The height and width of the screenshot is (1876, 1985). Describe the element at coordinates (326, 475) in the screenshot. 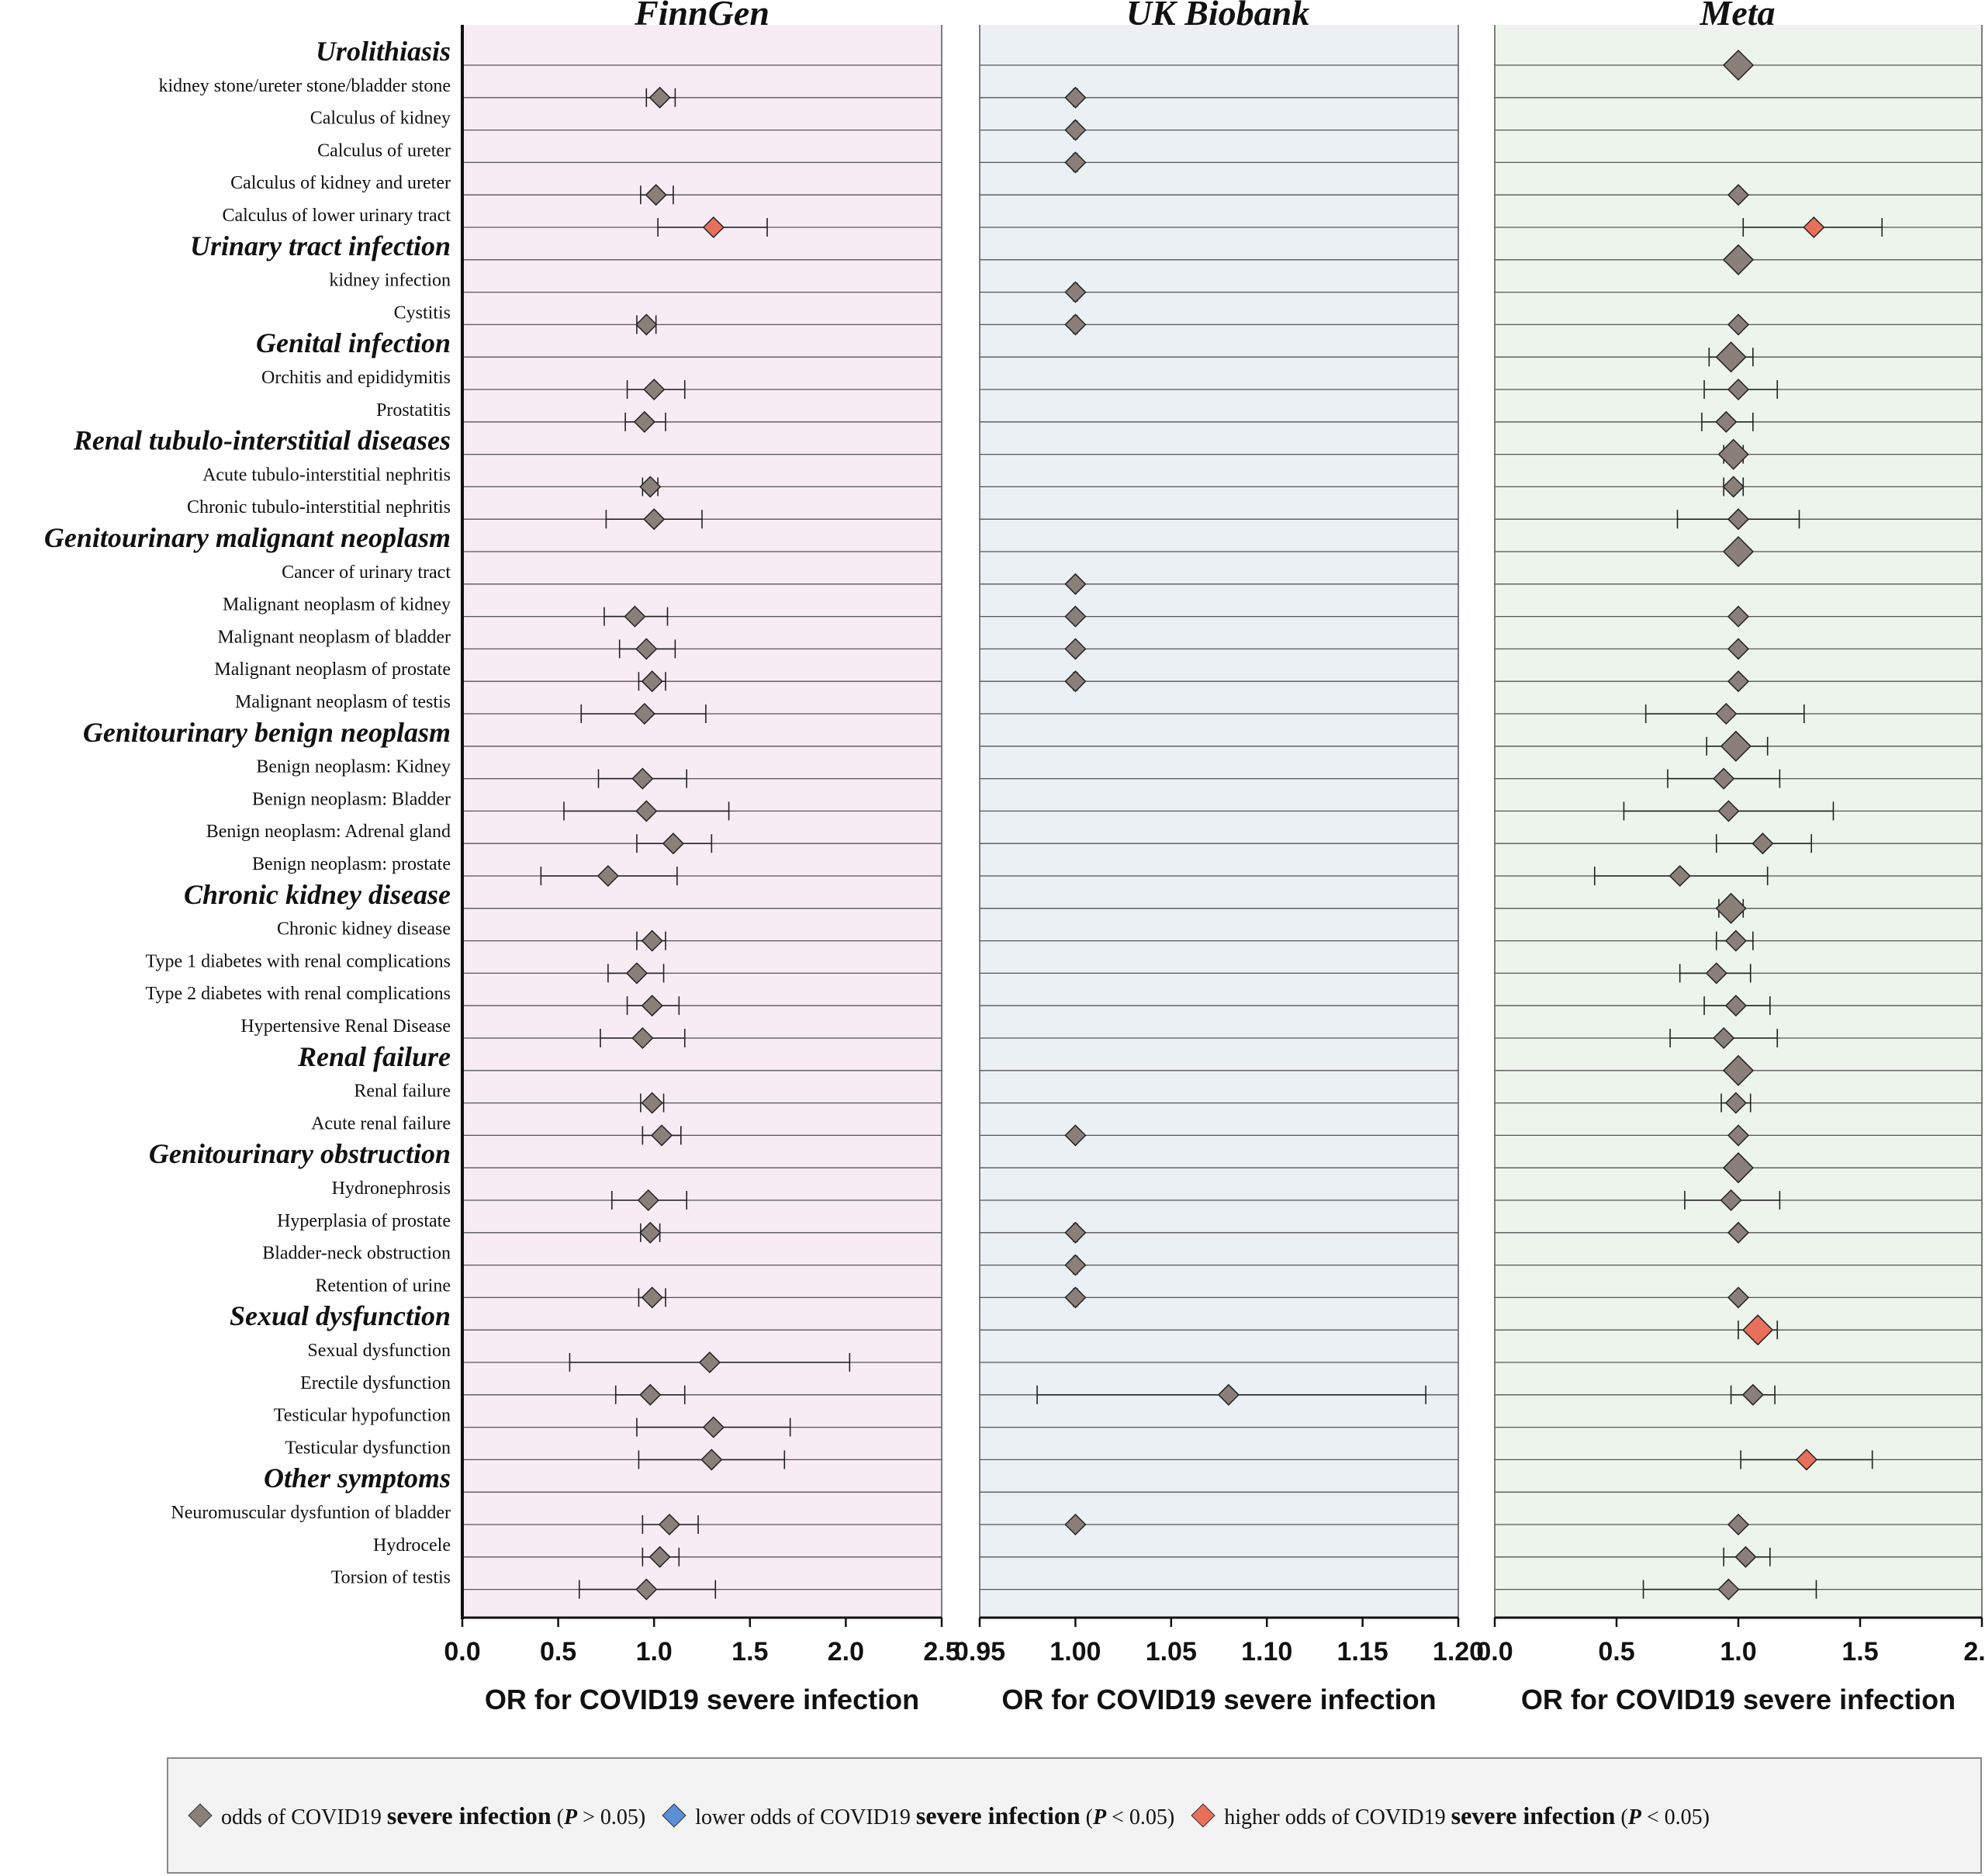

I see `row-label: Acute tubulo-interstitial nephritis` at that location.